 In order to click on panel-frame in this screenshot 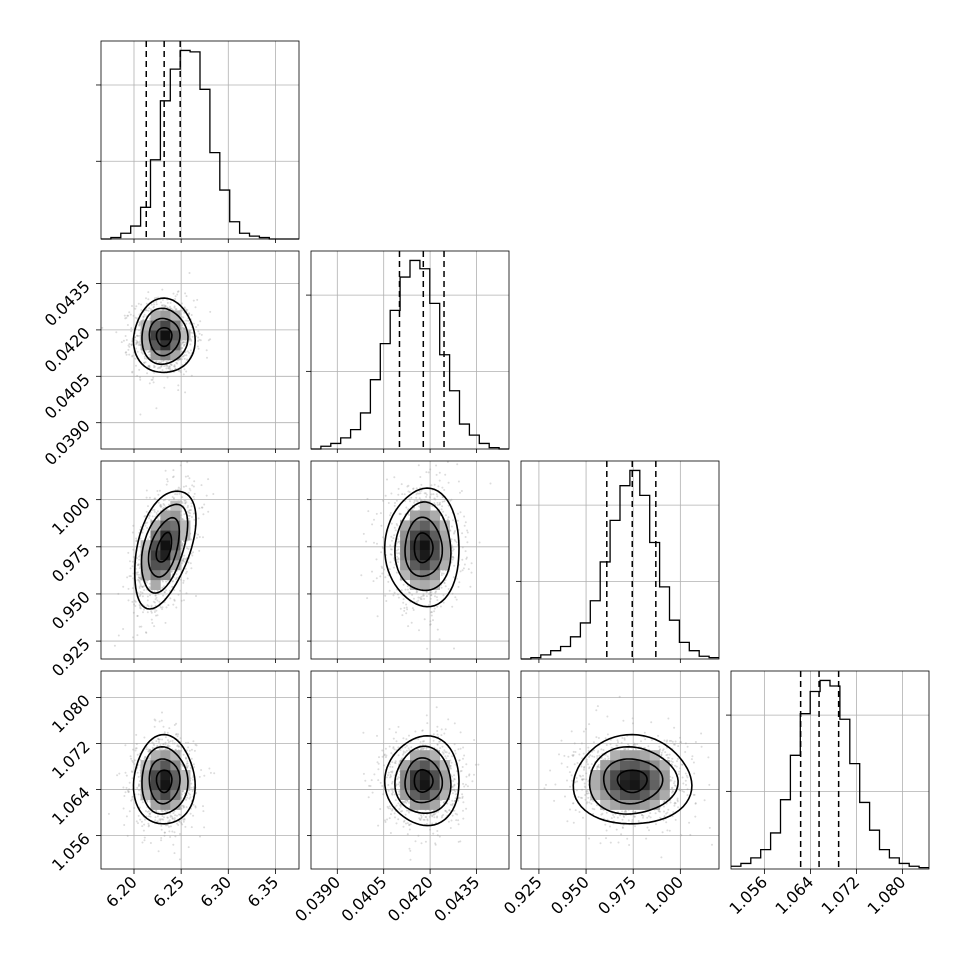, I will do `click(200, 770)`.